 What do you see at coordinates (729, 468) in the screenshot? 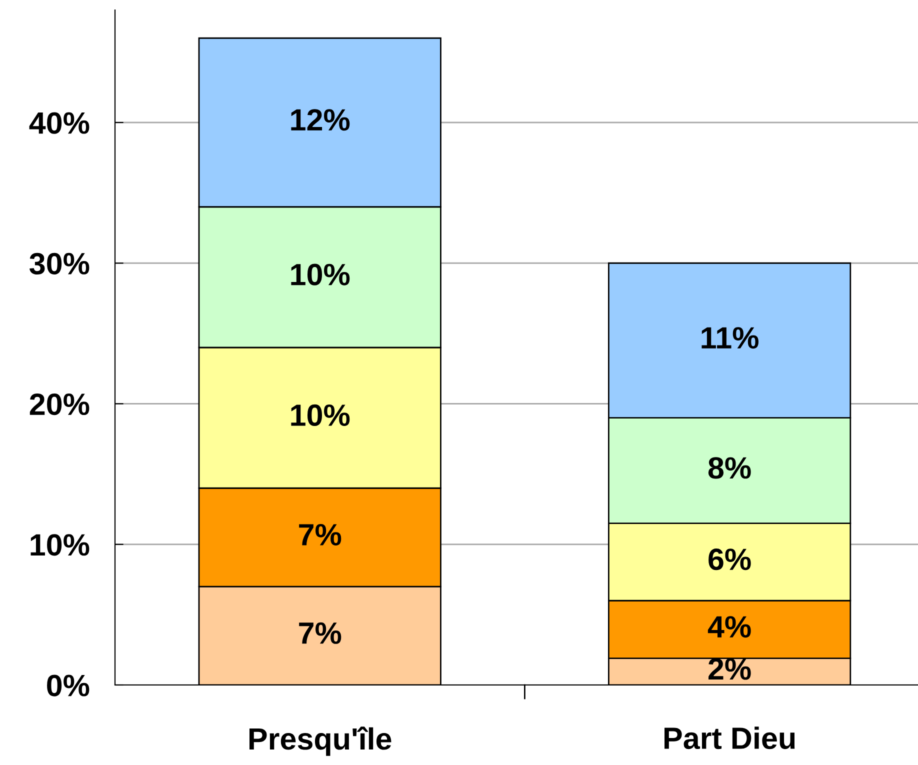
I see `data-label: 8%` at bounding box center [729, 468].